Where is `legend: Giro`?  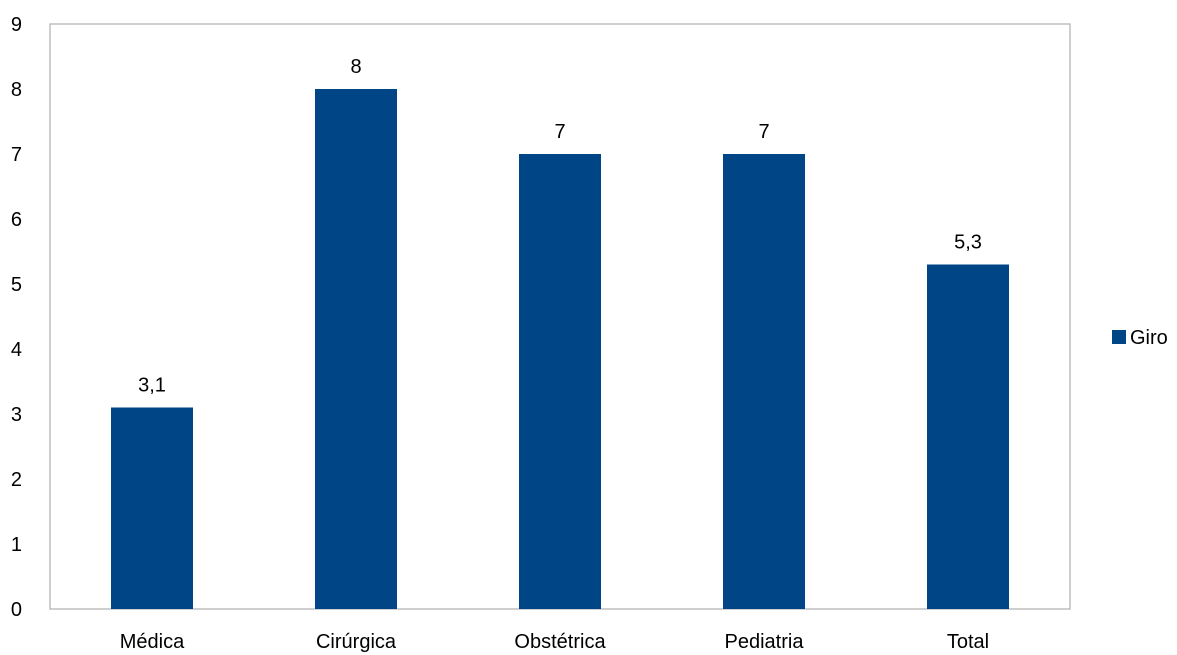
legend: Giro is located at coordinates (1140, 338).